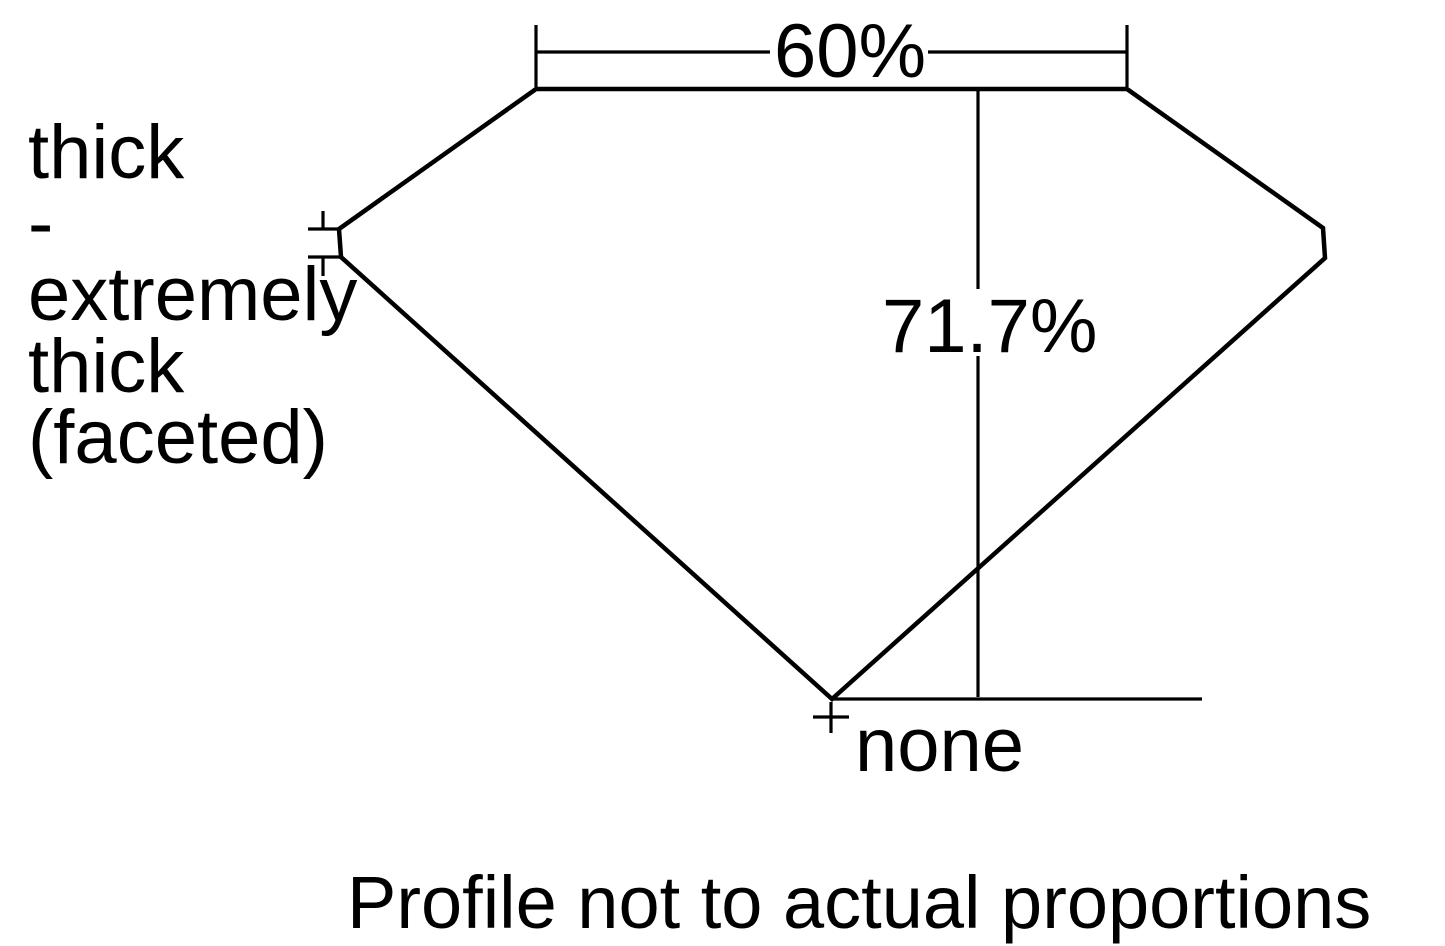 The height and width of the screenshot is (946, 1445). Describe the element at coordinates (859, 902) in the screenshot. I see `footnote: Profile not to actual proportions` at that location.